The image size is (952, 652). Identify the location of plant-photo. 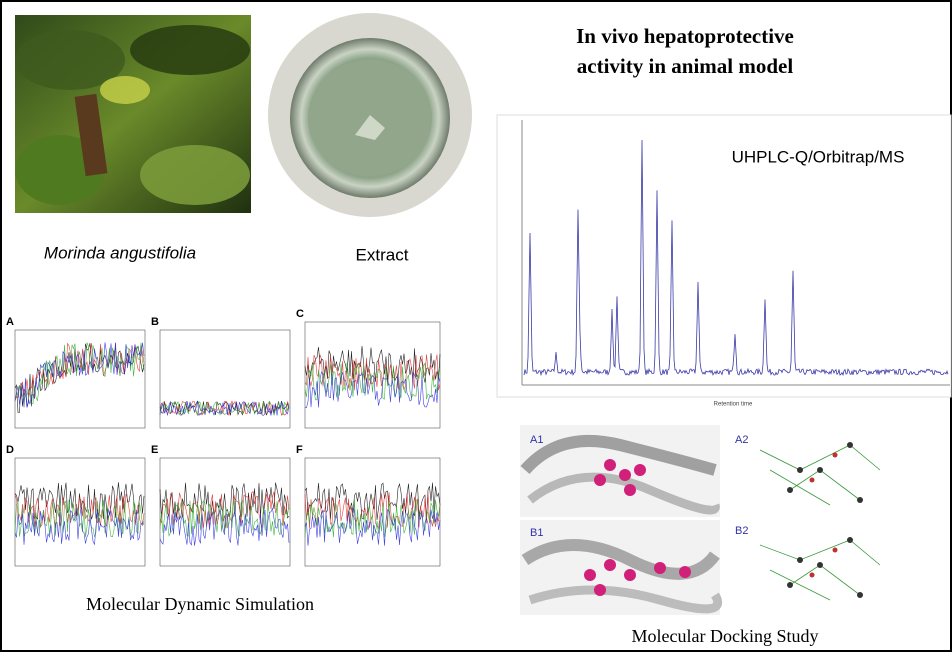
(133, 114).